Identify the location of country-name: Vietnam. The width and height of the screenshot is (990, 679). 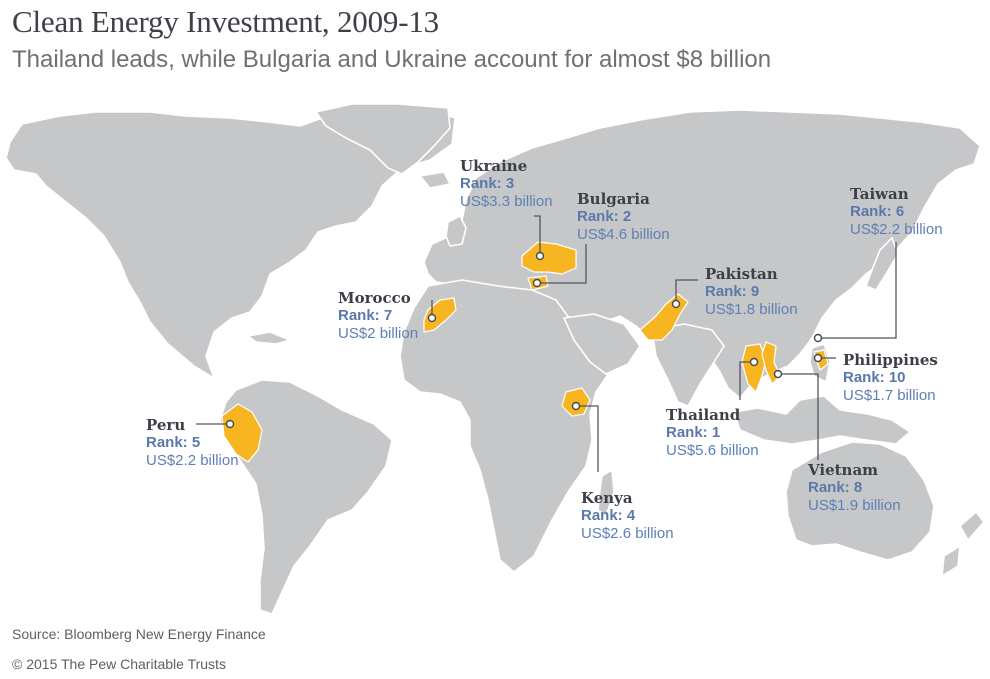
(843, 470).